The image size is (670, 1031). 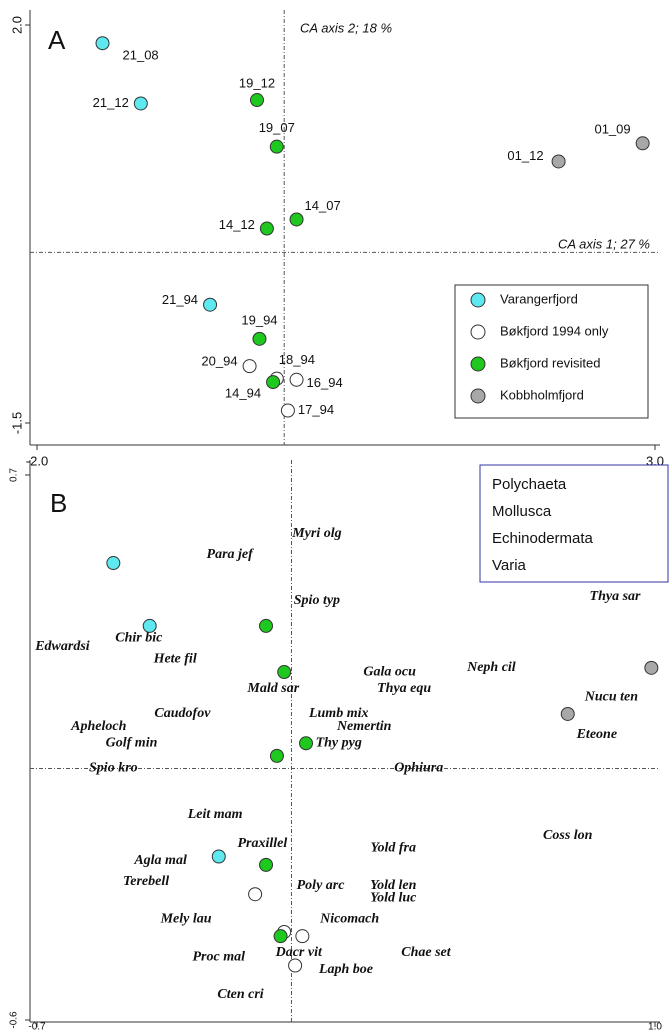 I want to click on species-label: Yold len, so click(x=393, y=885).